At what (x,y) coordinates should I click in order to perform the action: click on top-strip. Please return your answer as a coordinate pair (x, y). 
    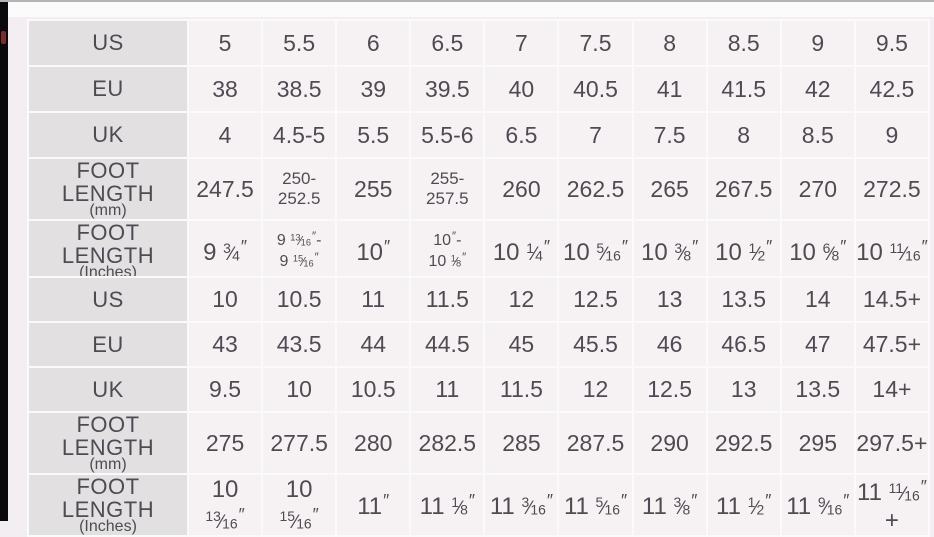
    Looking at the image, I should click on (467, 8).